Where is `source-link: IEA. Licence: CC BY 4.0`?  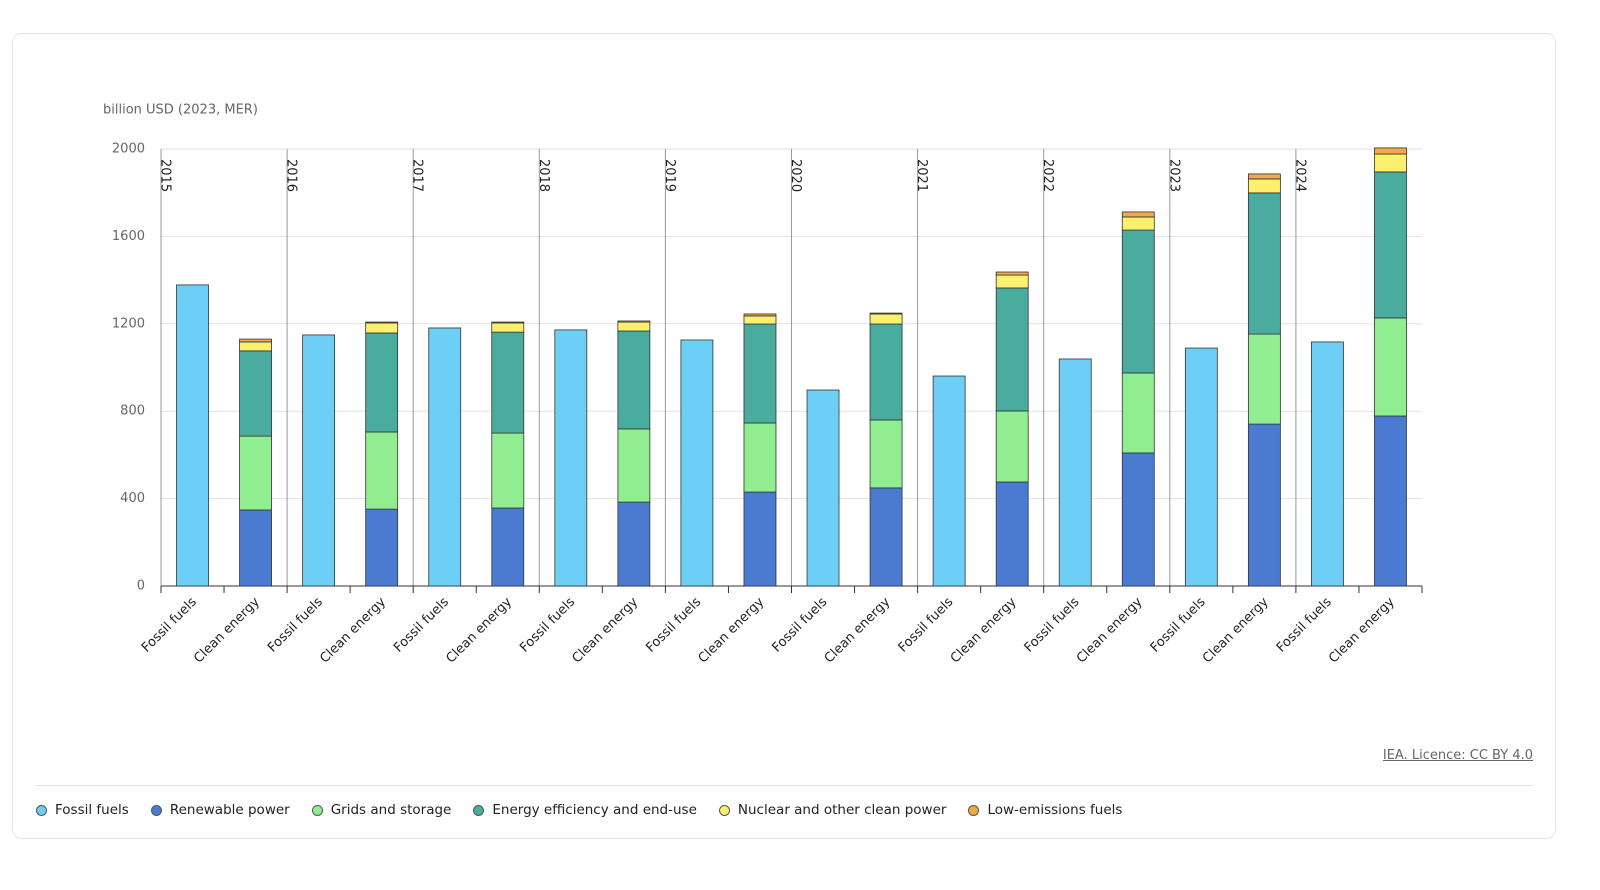 source-link: IEA. Licence: CC BY 4.0 is located at coordinates (1457, 755).